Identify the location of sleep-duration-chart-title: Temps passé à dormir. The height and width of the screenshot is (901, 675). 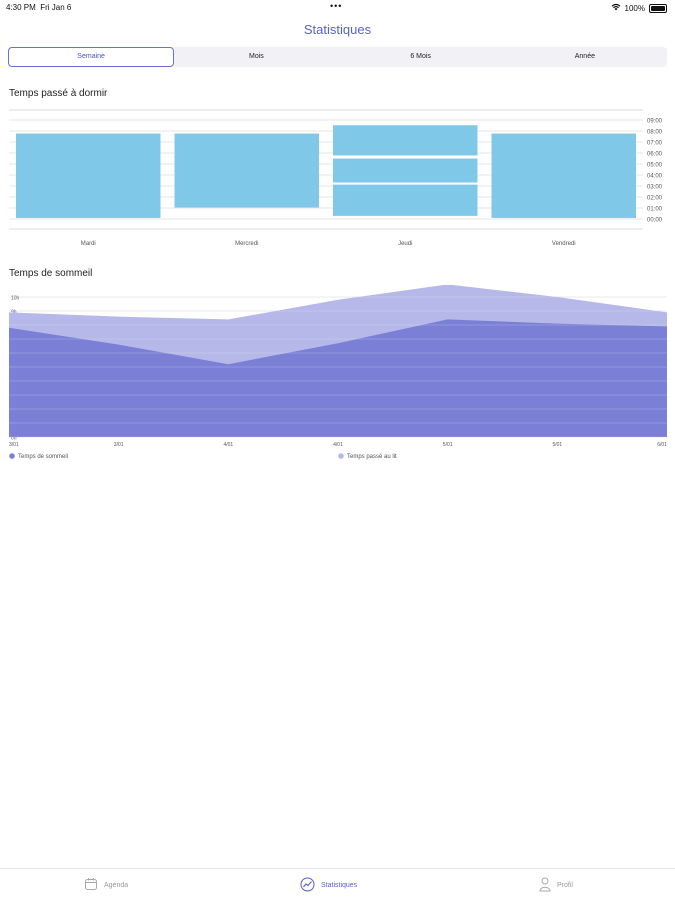
(58, 93).